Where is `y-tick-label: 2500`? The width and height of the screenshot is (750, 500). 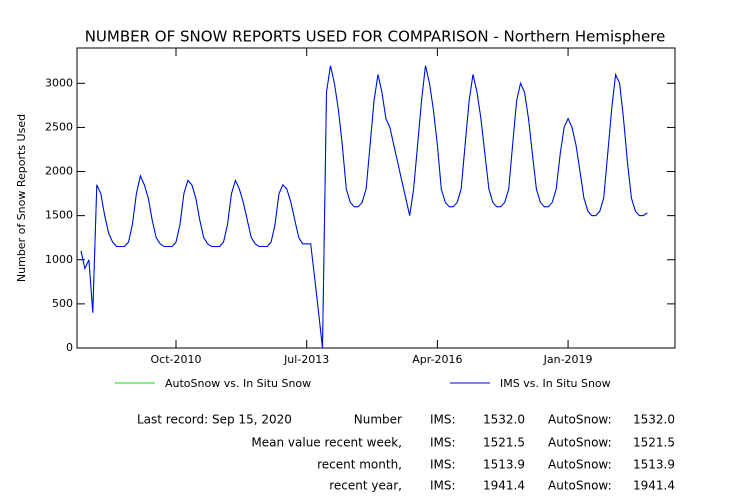 y-tick-label: 2500 is located at coordinates (59, 126).